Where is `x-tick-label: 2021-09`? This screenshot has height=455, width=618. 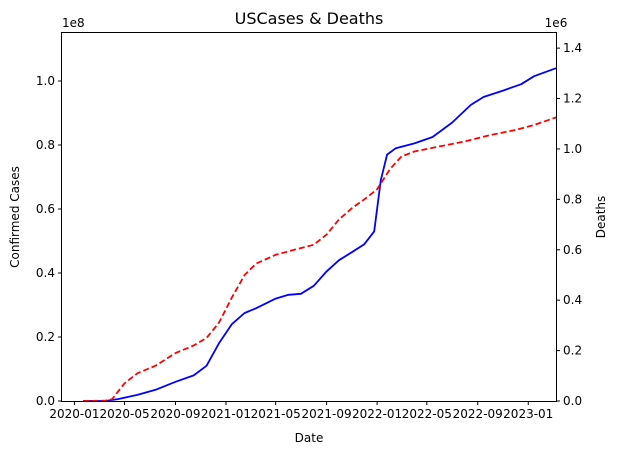
x-tick-label: 2021-09 is located at coordinates (327, 414).